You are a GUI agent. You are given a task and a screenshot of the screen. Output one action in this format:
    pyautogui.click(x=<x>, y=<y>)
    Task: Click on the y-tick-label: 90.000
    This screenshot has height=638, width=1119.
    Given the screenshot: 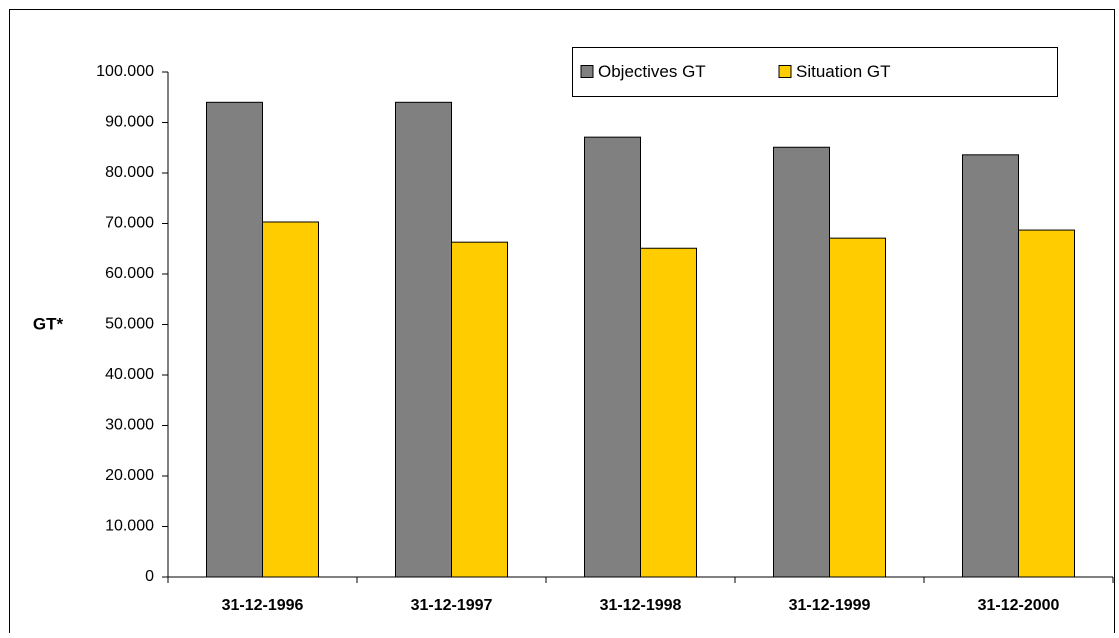 What is the action you would take?
    pyautogui.click(x=129, y=122)
    